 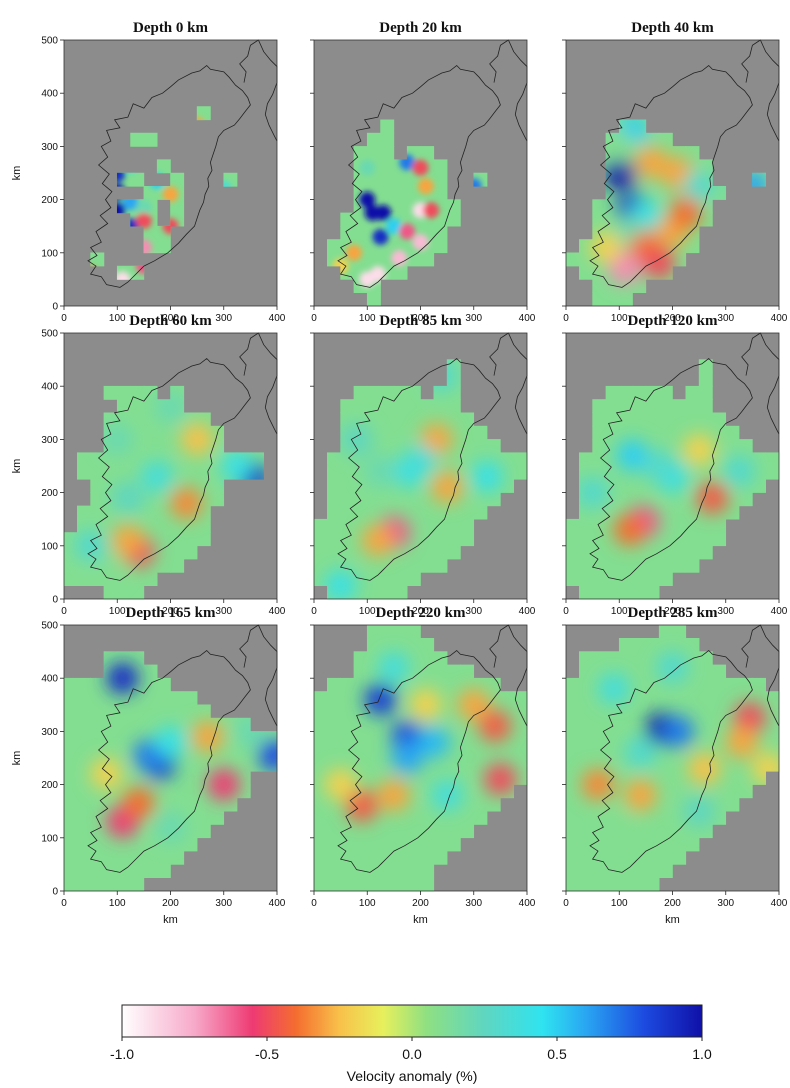 I want to click on panel-8: Depth 220 km 0 100 200 300 400 km, so click(x=423, y=765).